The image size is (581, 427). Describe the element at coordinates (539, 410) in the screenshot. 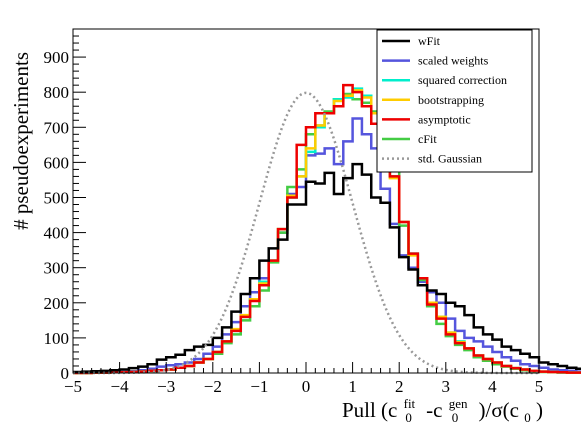

I see `x-title-suffix: )` at that location.